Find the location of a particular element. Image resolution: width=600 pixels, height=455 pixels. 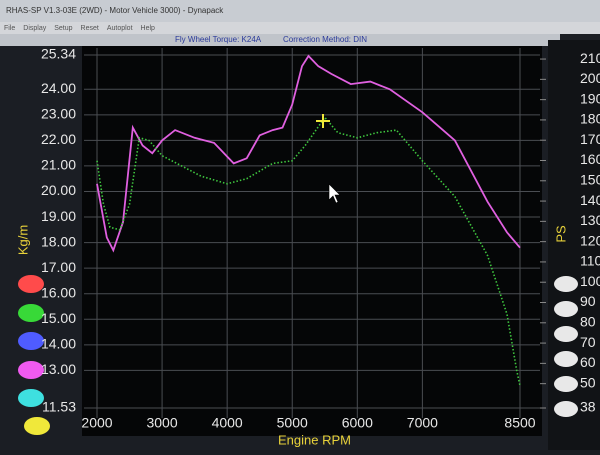

y2-axis-label: PS is located at coordinates (560, 234).